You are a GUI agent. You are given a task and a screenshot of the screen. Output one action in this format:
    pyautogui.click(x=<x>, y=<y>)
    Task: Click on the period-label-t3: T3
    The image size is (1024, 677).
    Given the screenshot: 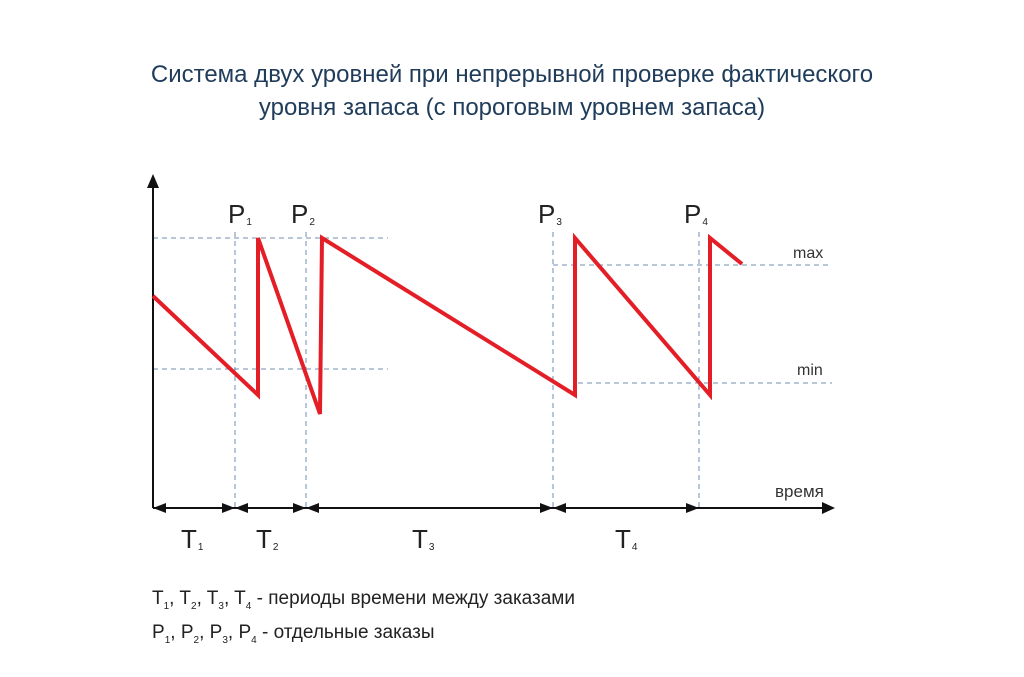 What is the action you would take?
    pyautogui.click(x=423, y=539)
    